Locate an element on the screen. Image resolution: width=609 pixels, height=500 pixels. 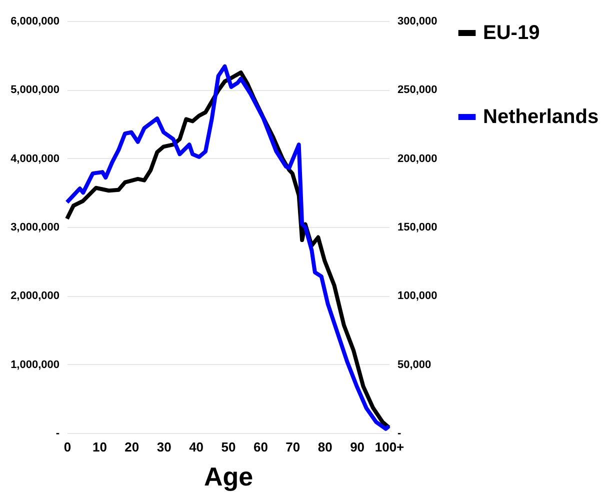
y2-tick-label: 50,000 is located at coordinates (415, 364).